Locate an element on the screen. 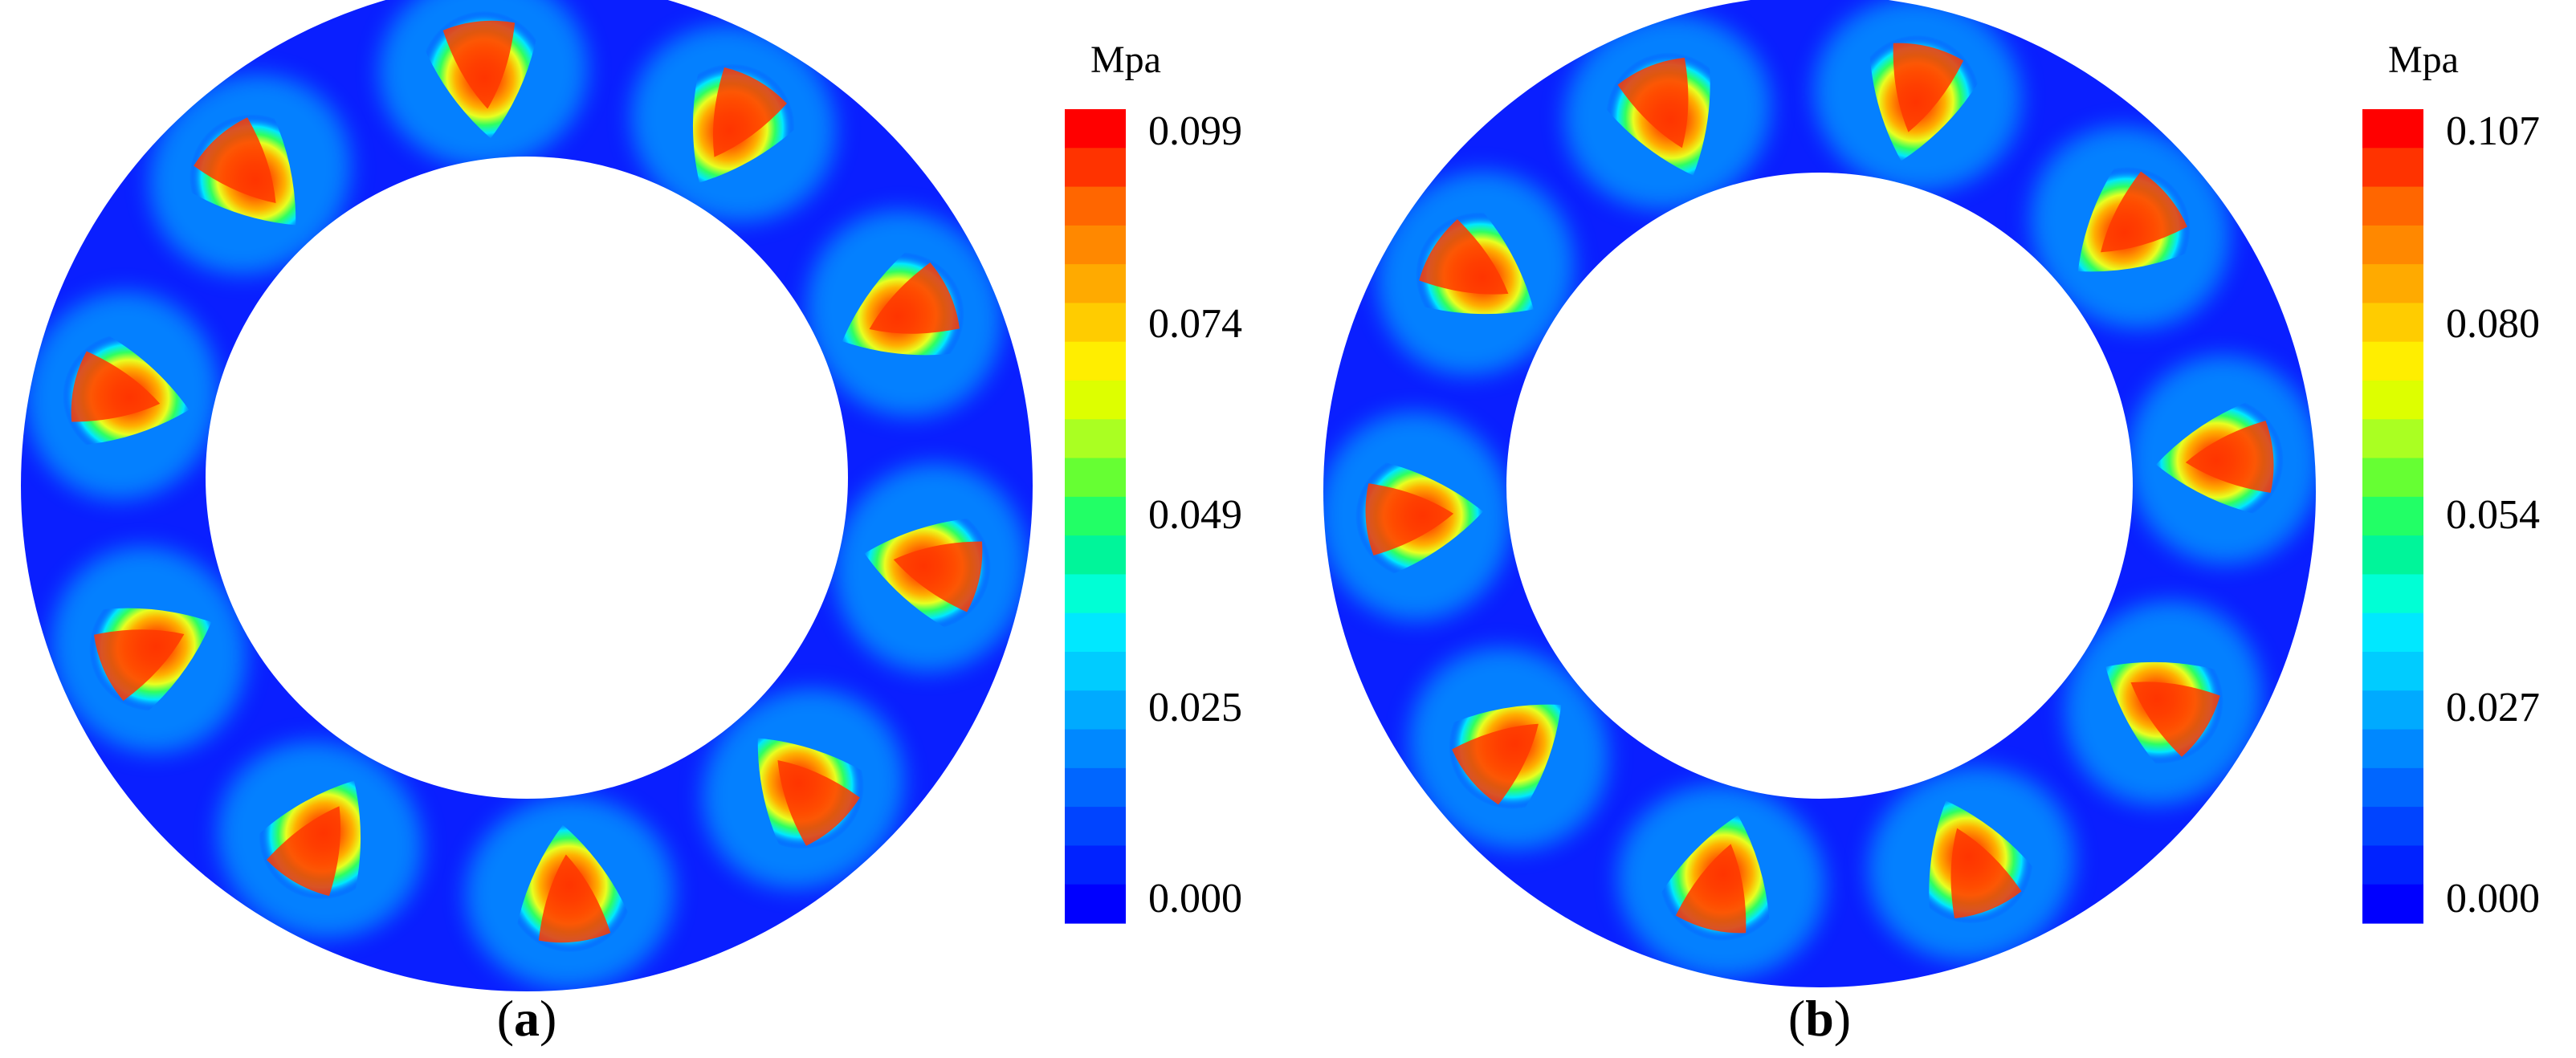 The image size is (2576, 1058). colorbar-b-tick-3: 0.027 is located at coordinates (2493, 707).